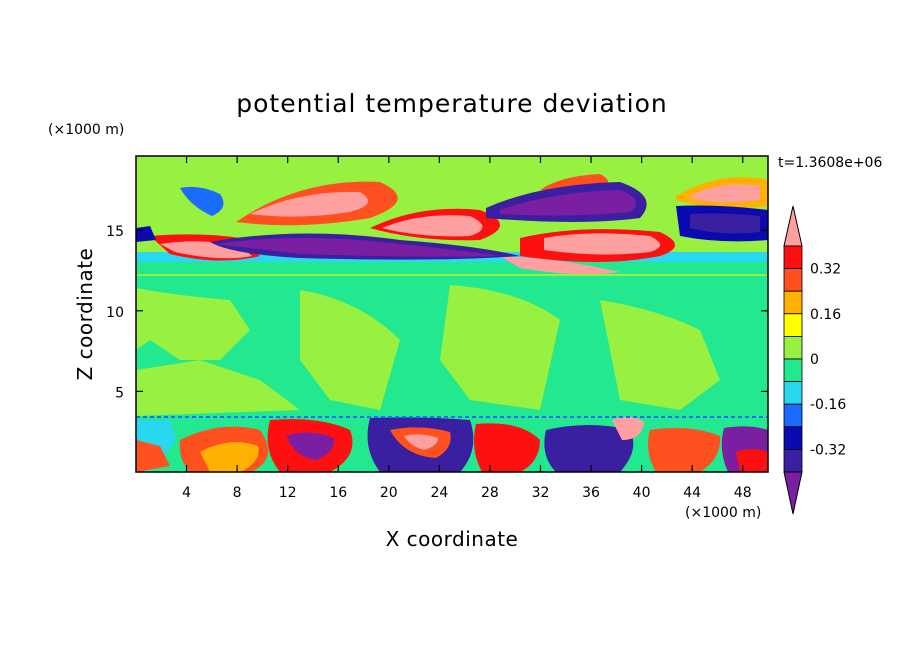 This screenshot has height=654, width=904. What do you see at coordinates (115, 313) in the screenshot?
I see `y-tick-label: 10` at bounding box center [115, 313].